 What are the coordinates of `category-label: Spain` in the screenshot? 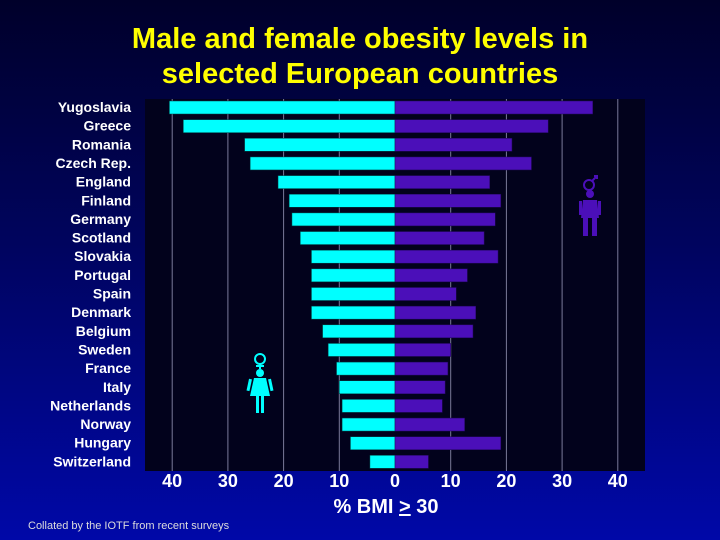 It's located at (112, 294).